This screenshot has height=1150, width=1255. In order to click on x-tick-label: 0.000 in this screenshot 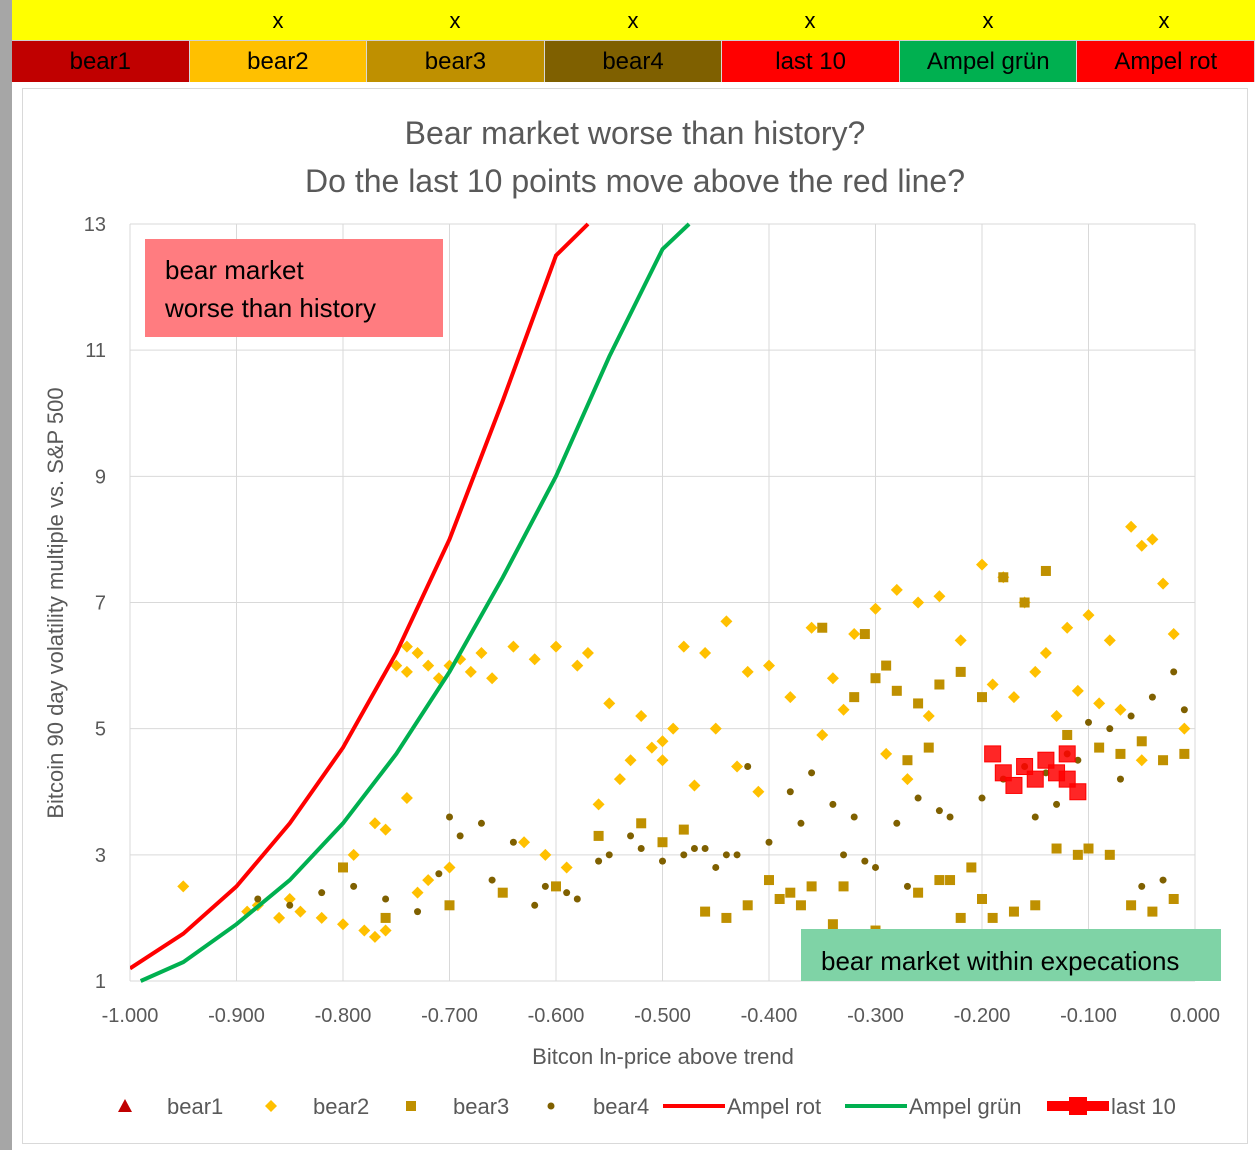, I will do `click(1195, 1016)`.